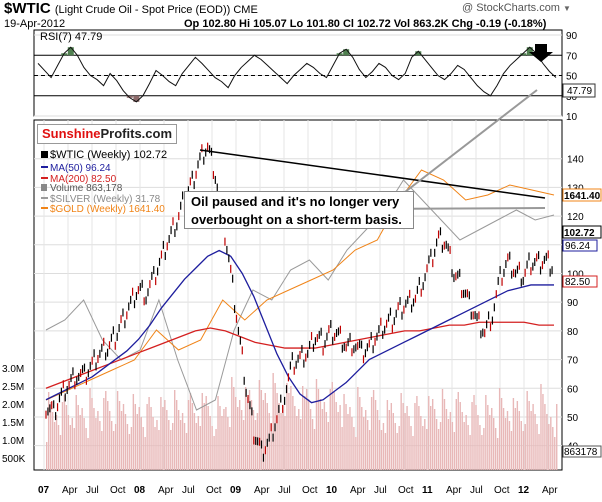  I want to click on volume-tick-label: 3.0M, so click(13, 369).